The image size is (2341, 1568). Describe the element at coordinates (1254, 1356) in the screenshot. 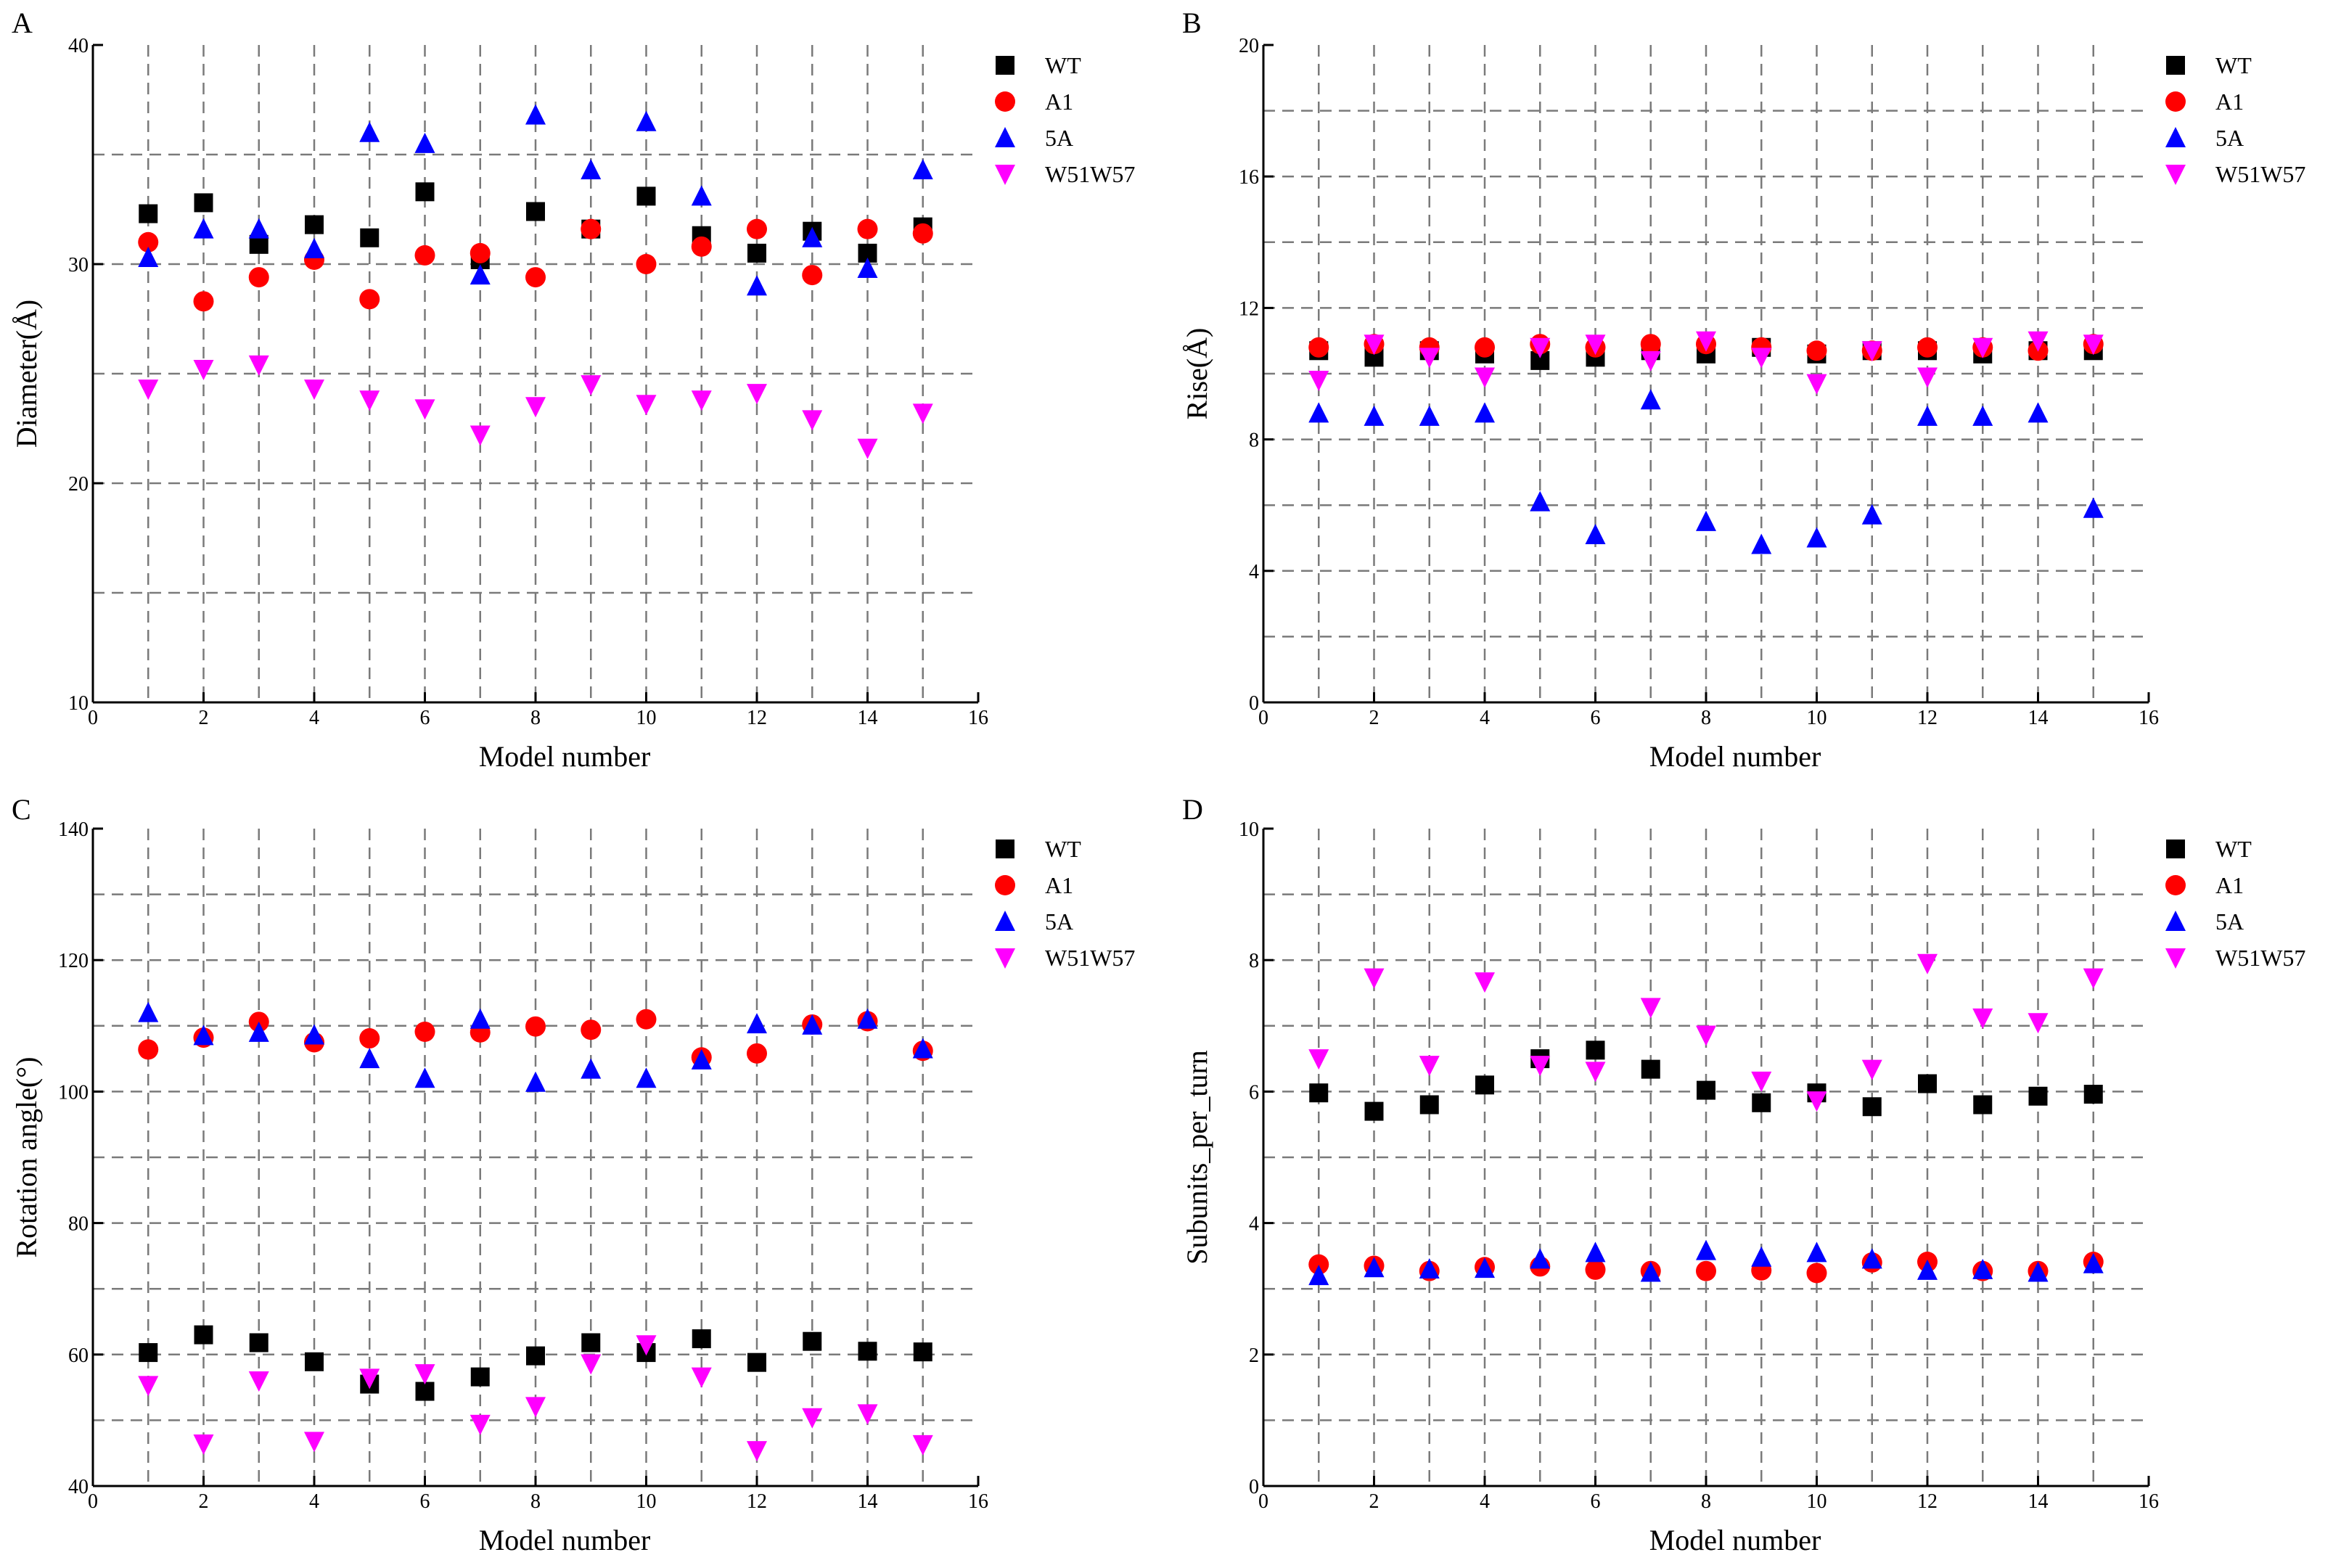

I see `y-tick-label: 2` at that location.